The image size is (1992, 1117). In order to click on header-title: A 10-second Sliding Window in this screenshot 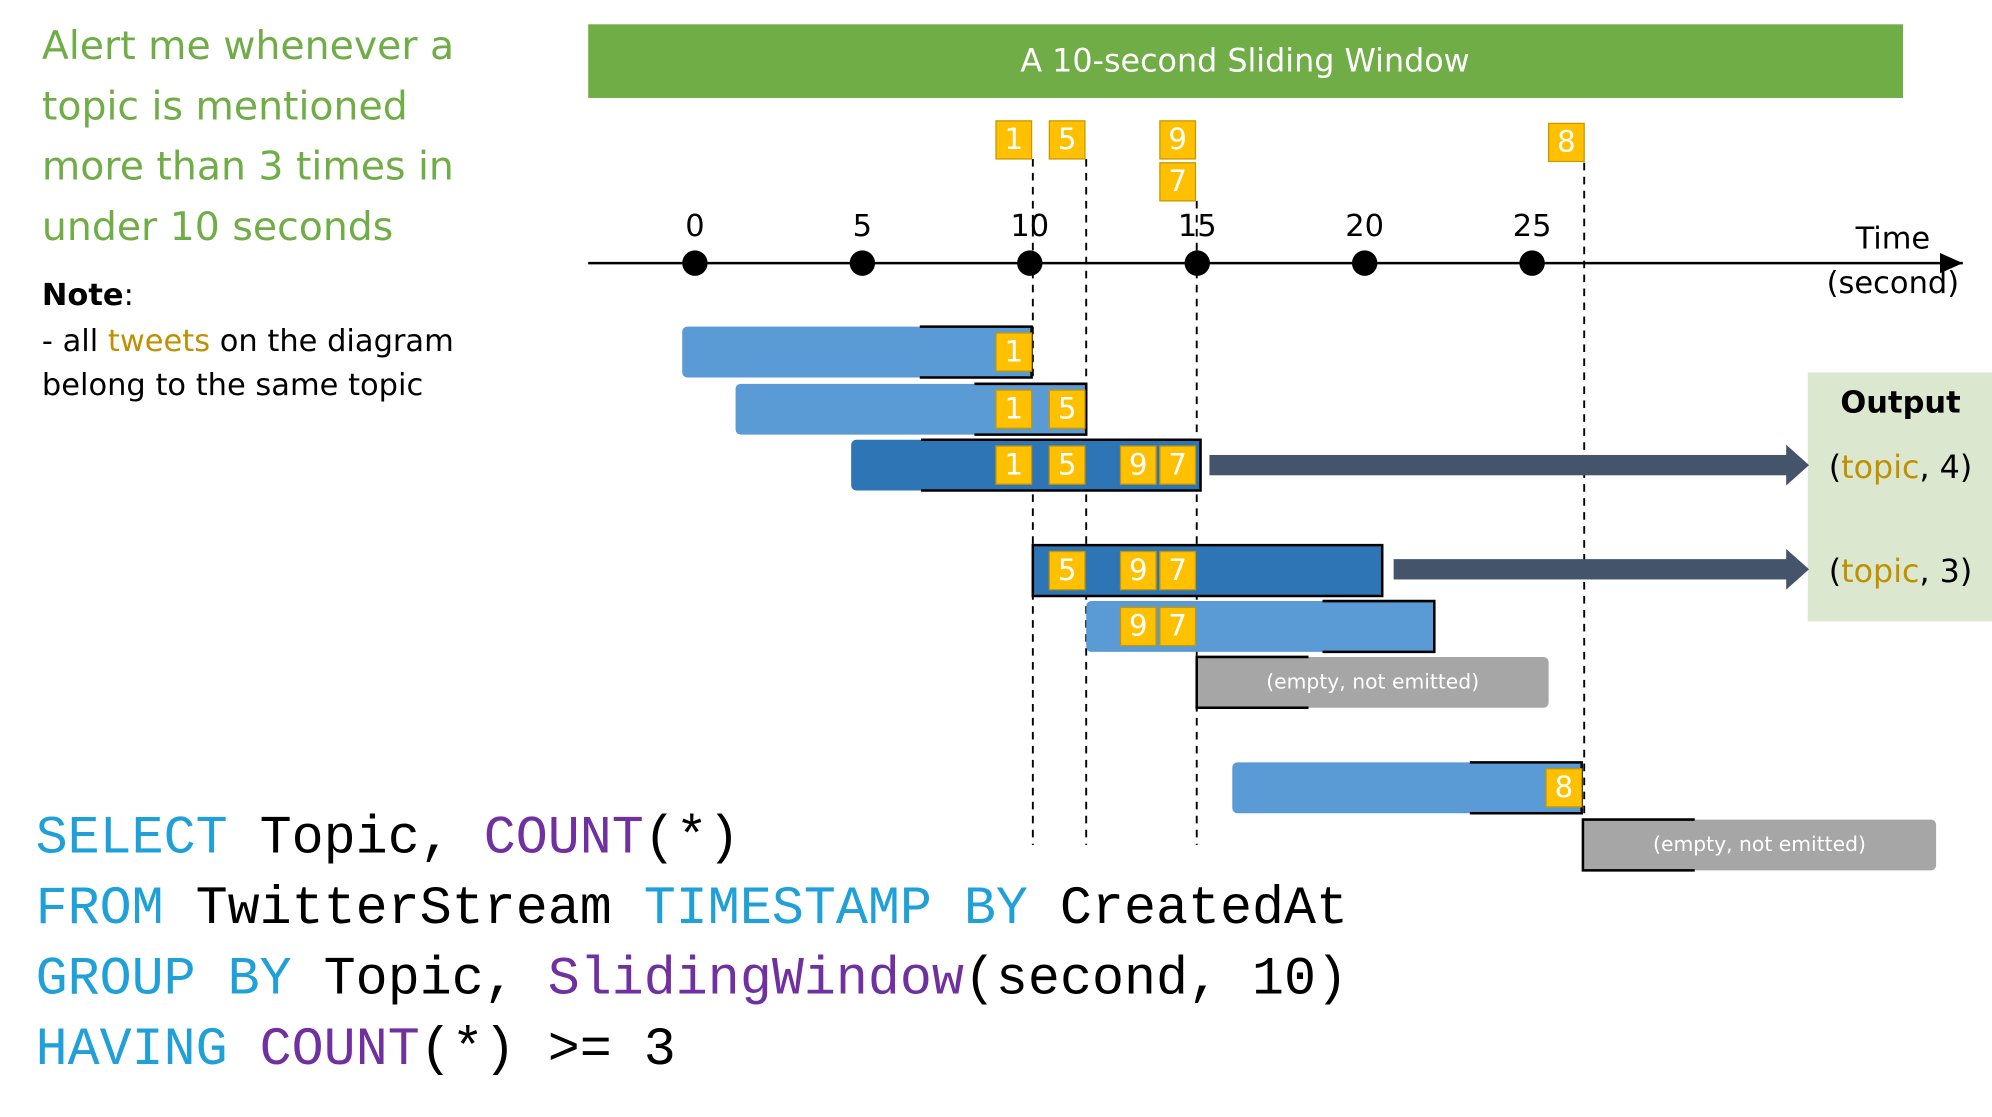, I will do `click(1244, 61)`.